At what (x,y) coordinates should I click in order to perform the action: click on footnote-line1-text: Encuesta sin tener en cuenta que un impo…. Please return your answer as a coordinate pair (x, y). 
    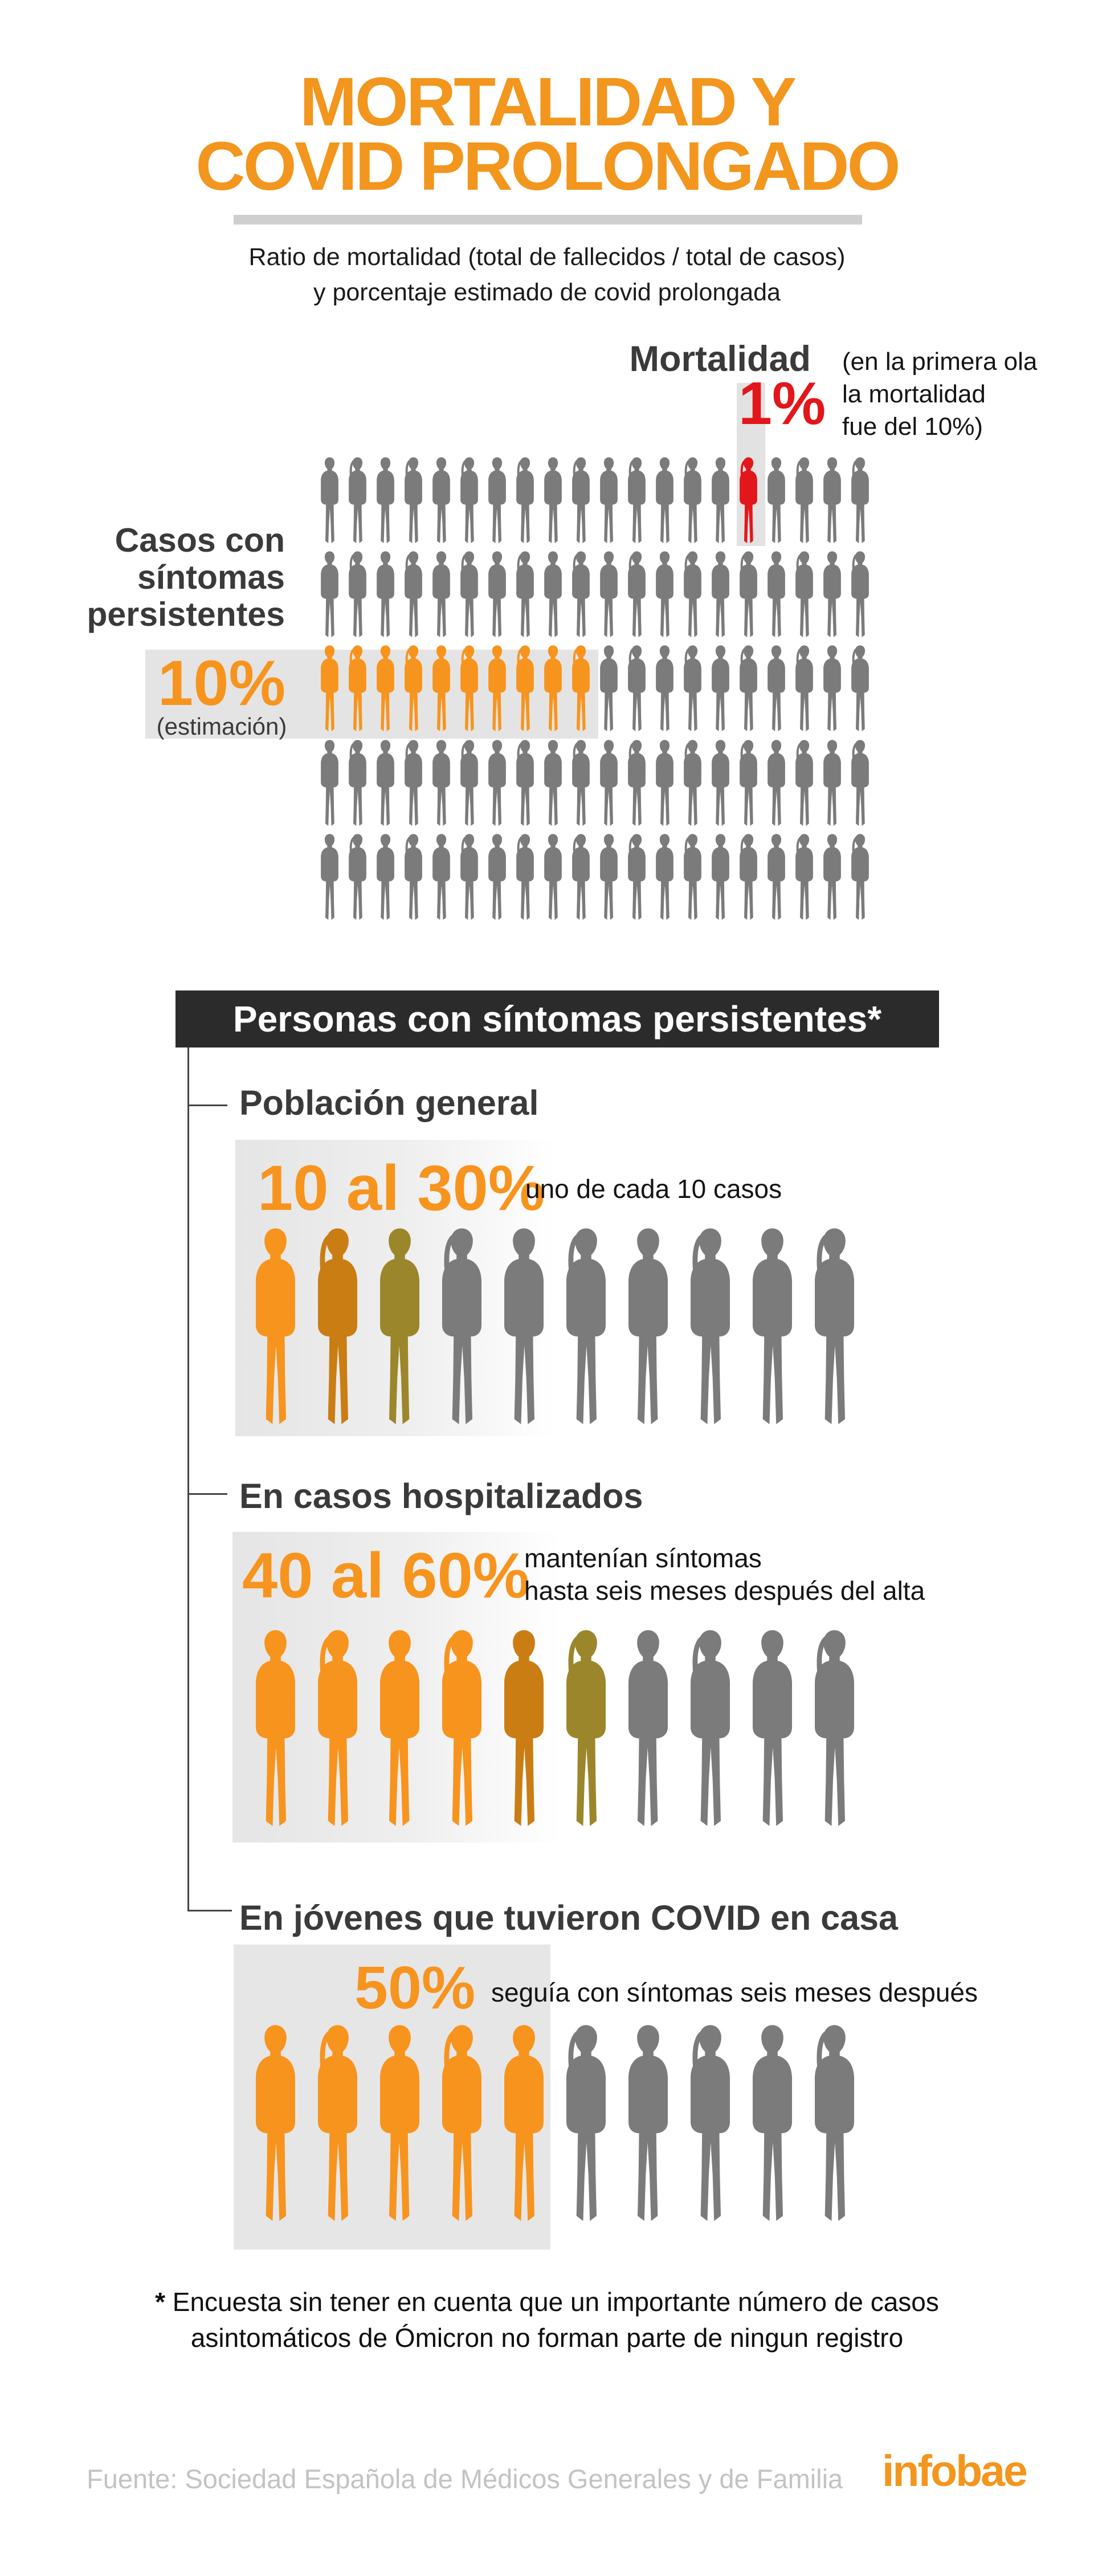
    Looking at the image, I should click on (555, 2302).